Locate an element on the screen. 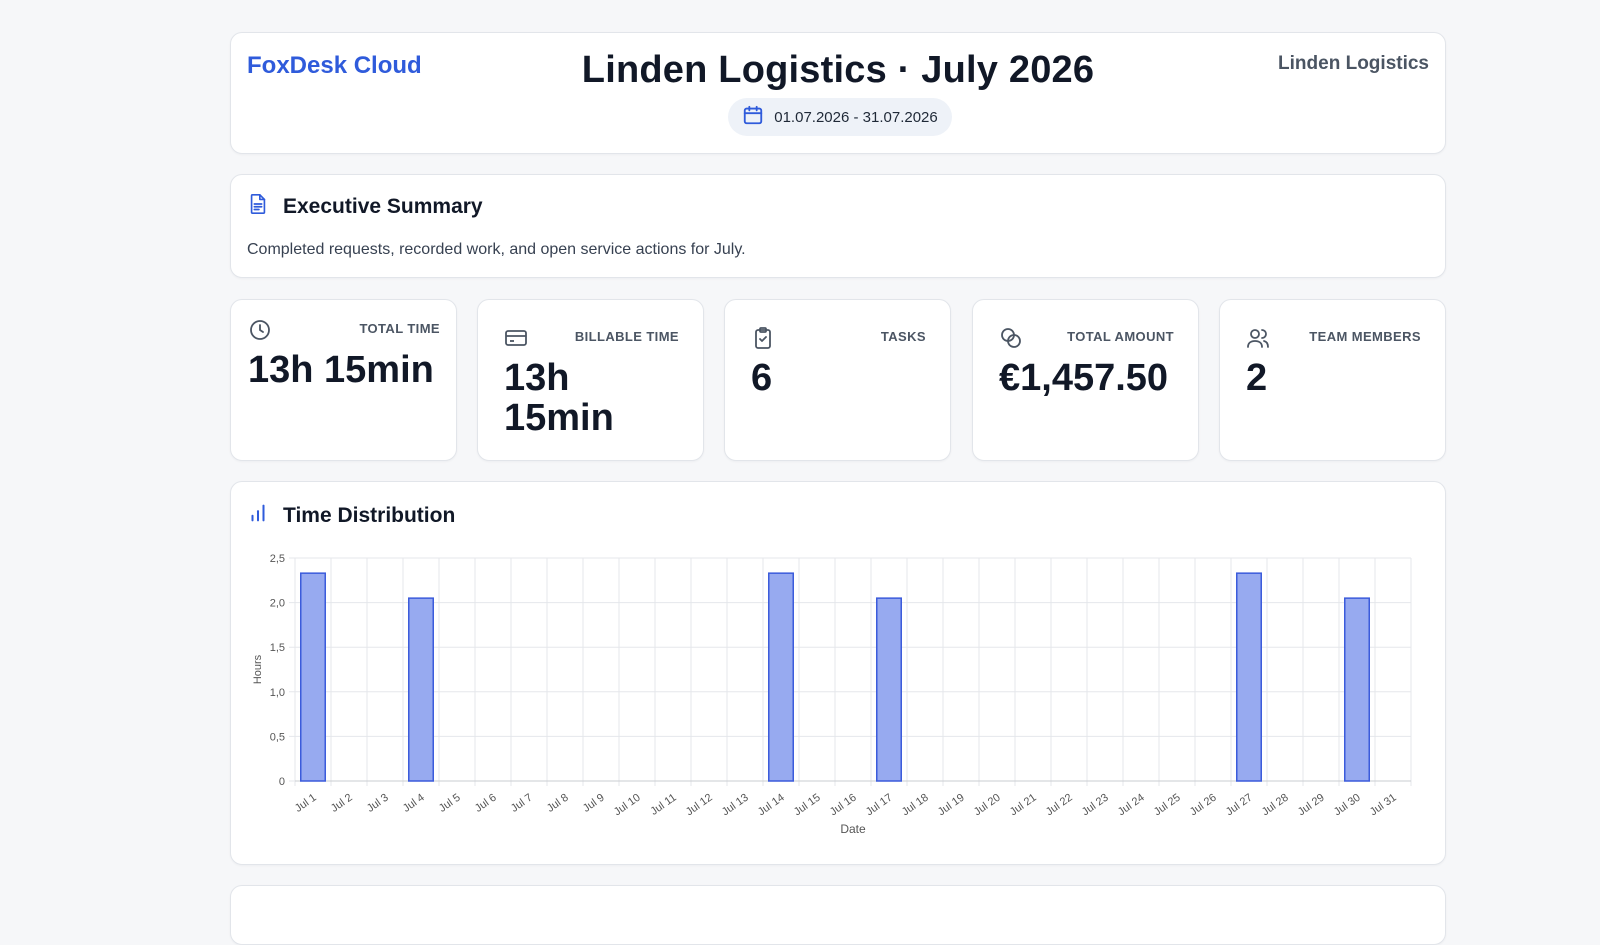  x-tick-label: Jul 27 is located at coordinates (1239, 805).